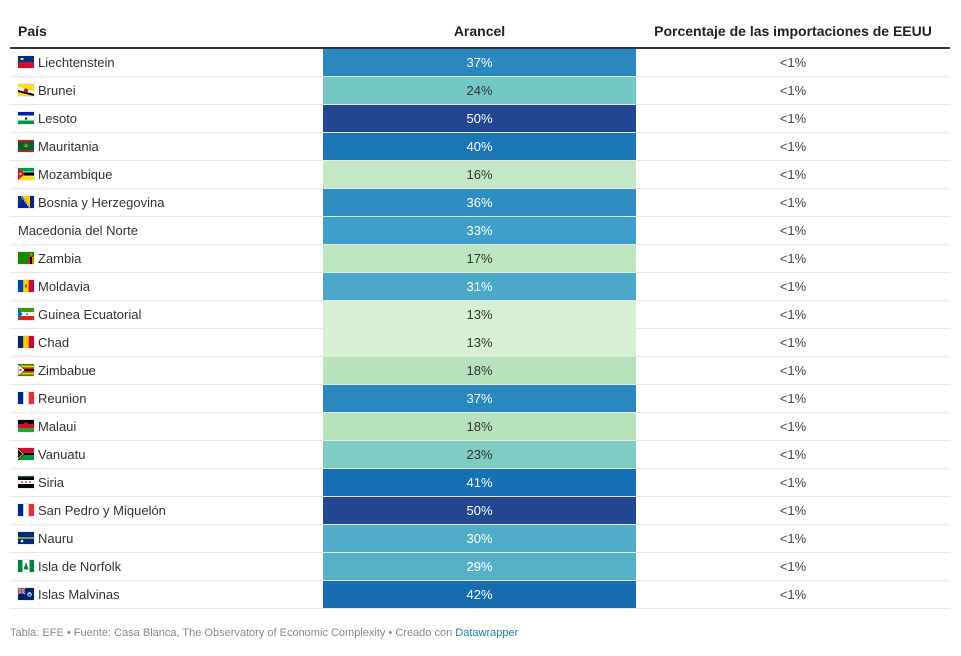 This screenshot has height=656, width=961. What do you see at coordinates (793, 31) in the screenshot?
I see `column-header-share: Porcentaje de las importaciones de EEUU` at bounding box center [793, 31].